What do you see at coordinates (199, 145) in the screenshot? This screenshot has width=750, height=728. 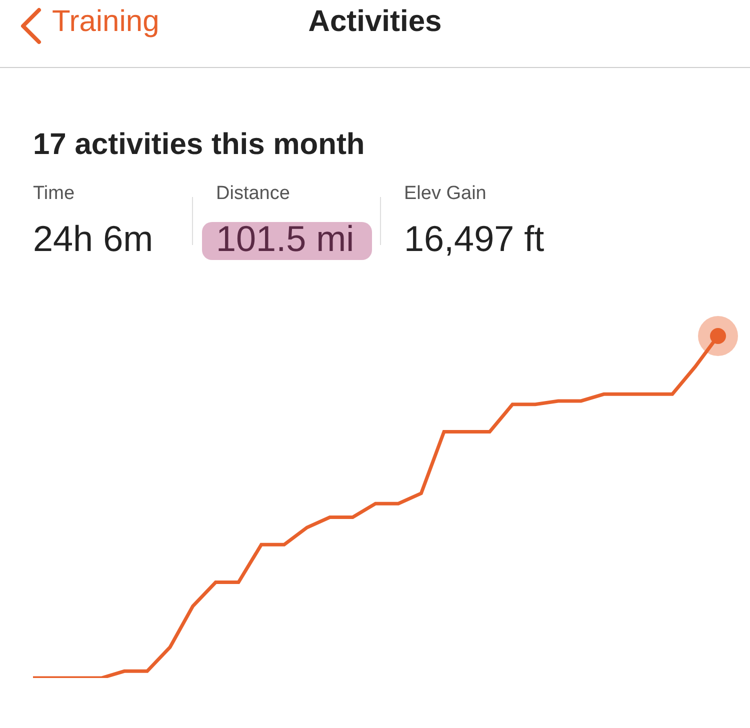 I see `chart-title: 17 activities this month` at bounding box center [199, 145].